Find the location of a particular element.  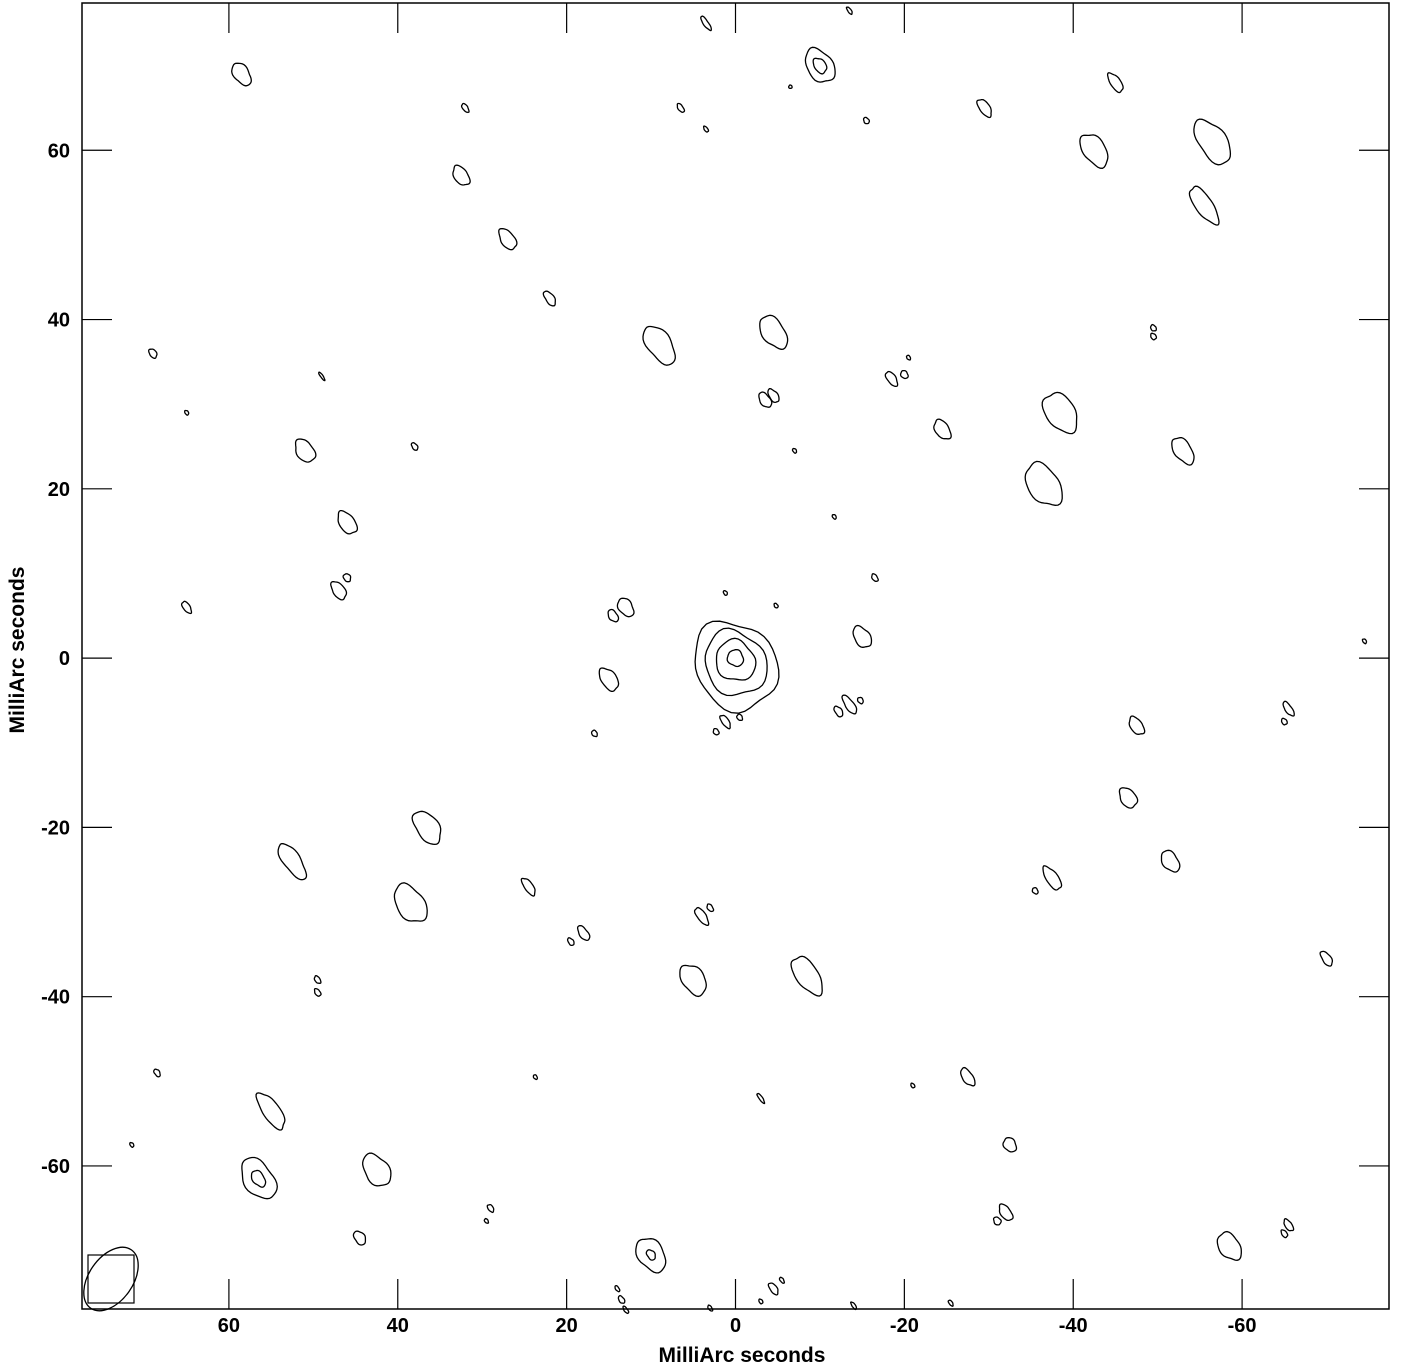

x-tick-label: 0 is located at coordinates (735, 1326).